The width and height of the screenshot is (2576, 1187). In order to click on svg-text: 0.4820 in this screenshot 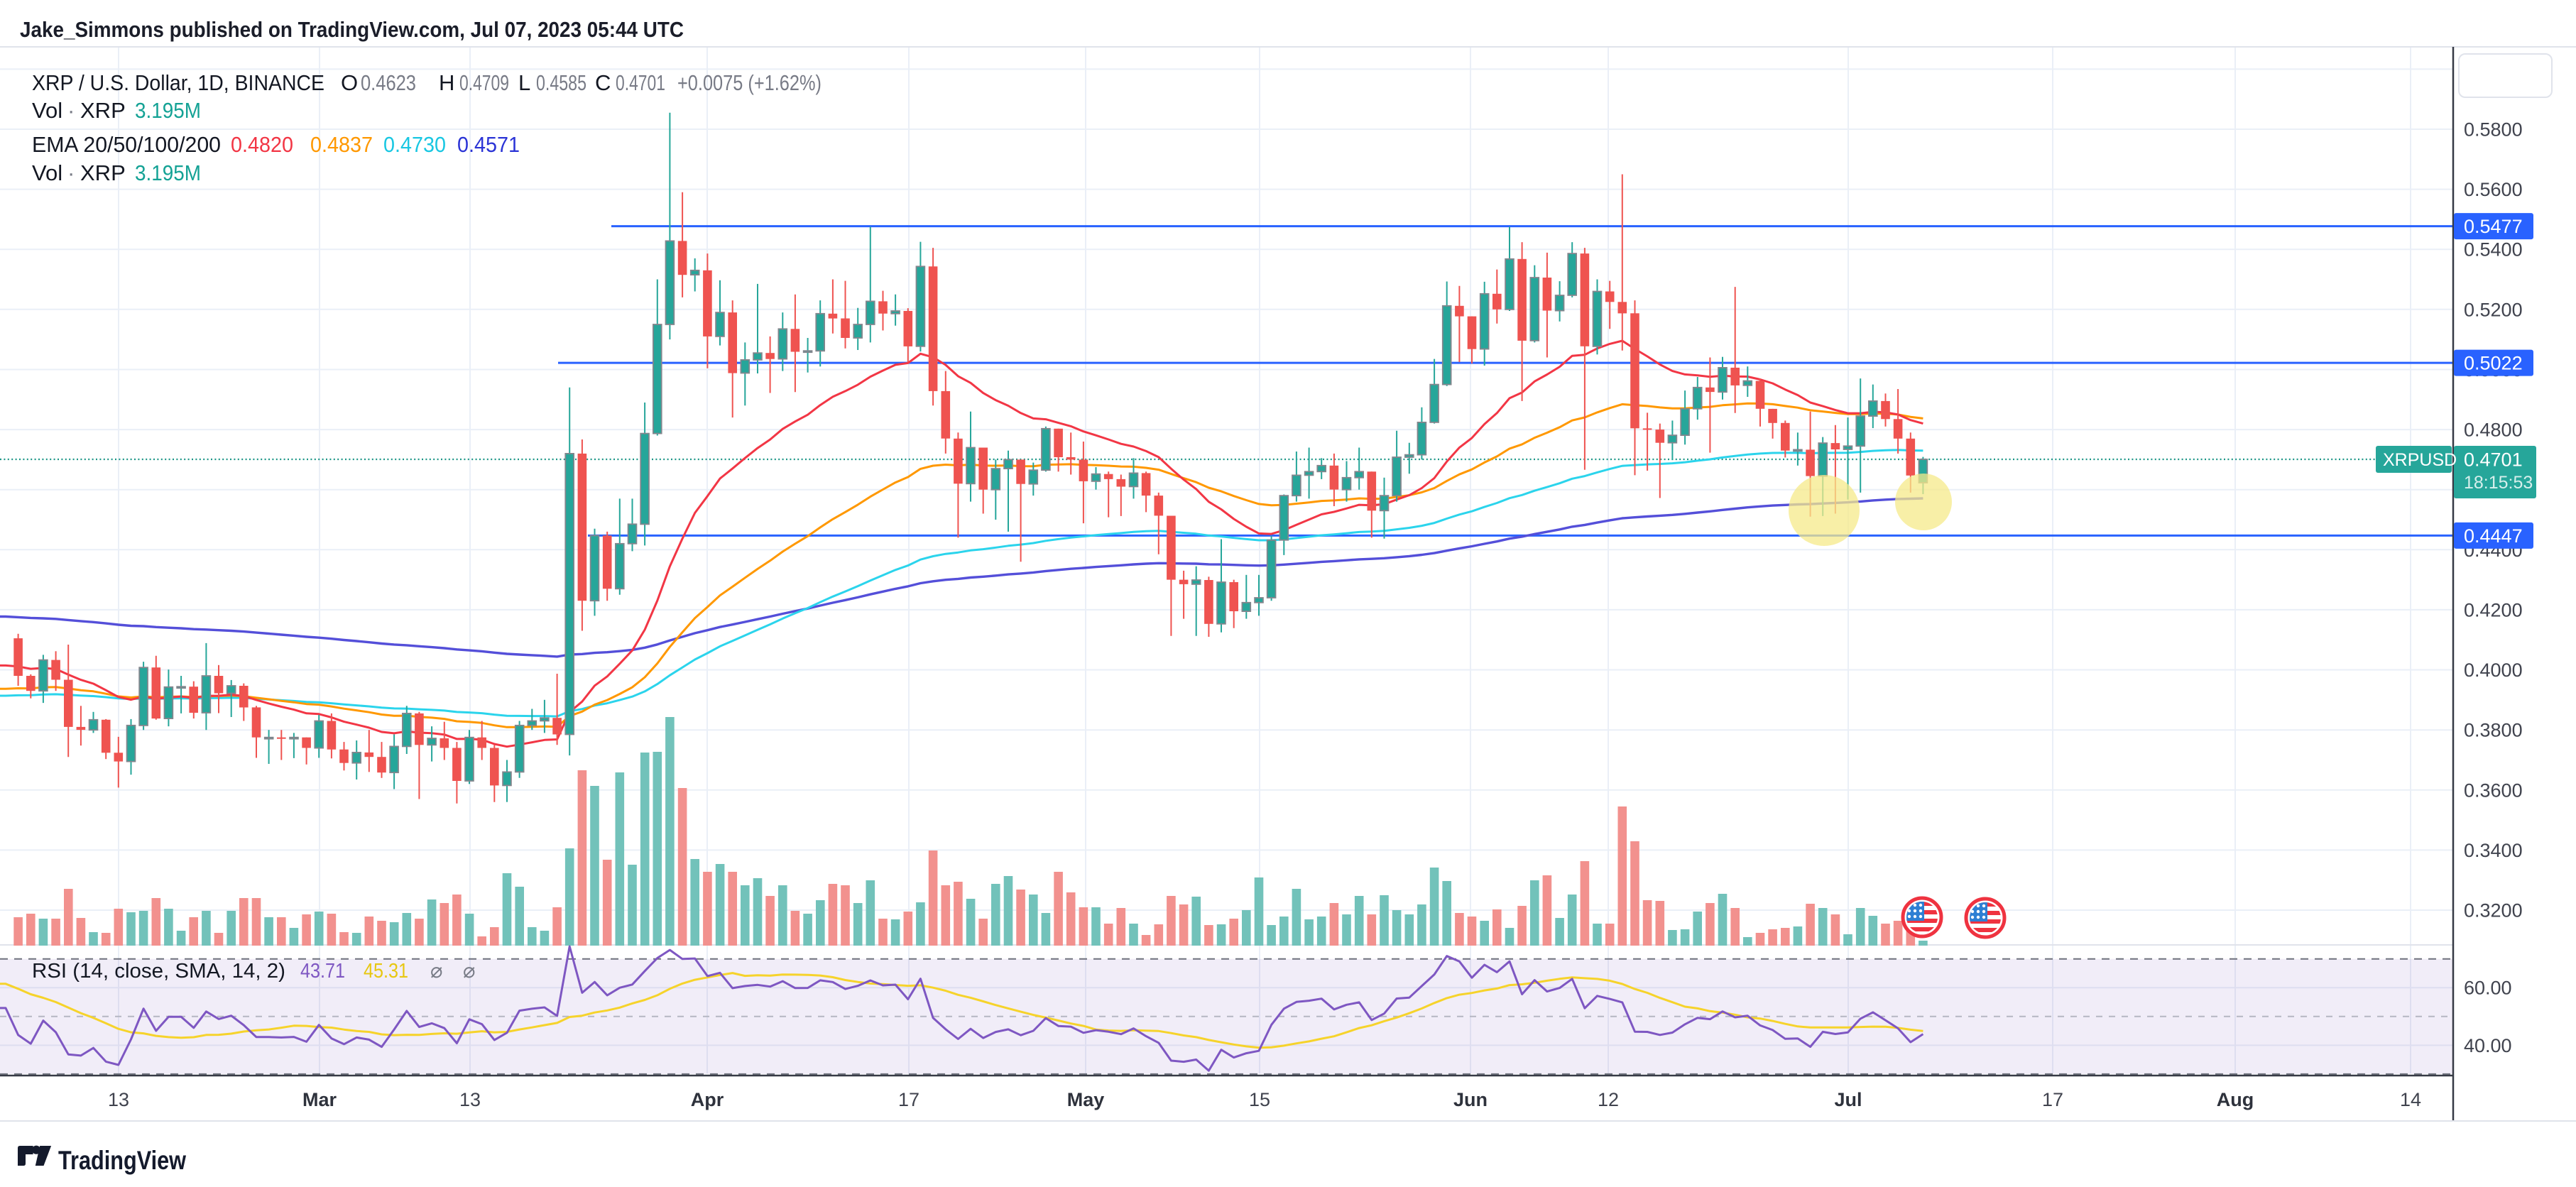, I will do `click(262, 144)`.